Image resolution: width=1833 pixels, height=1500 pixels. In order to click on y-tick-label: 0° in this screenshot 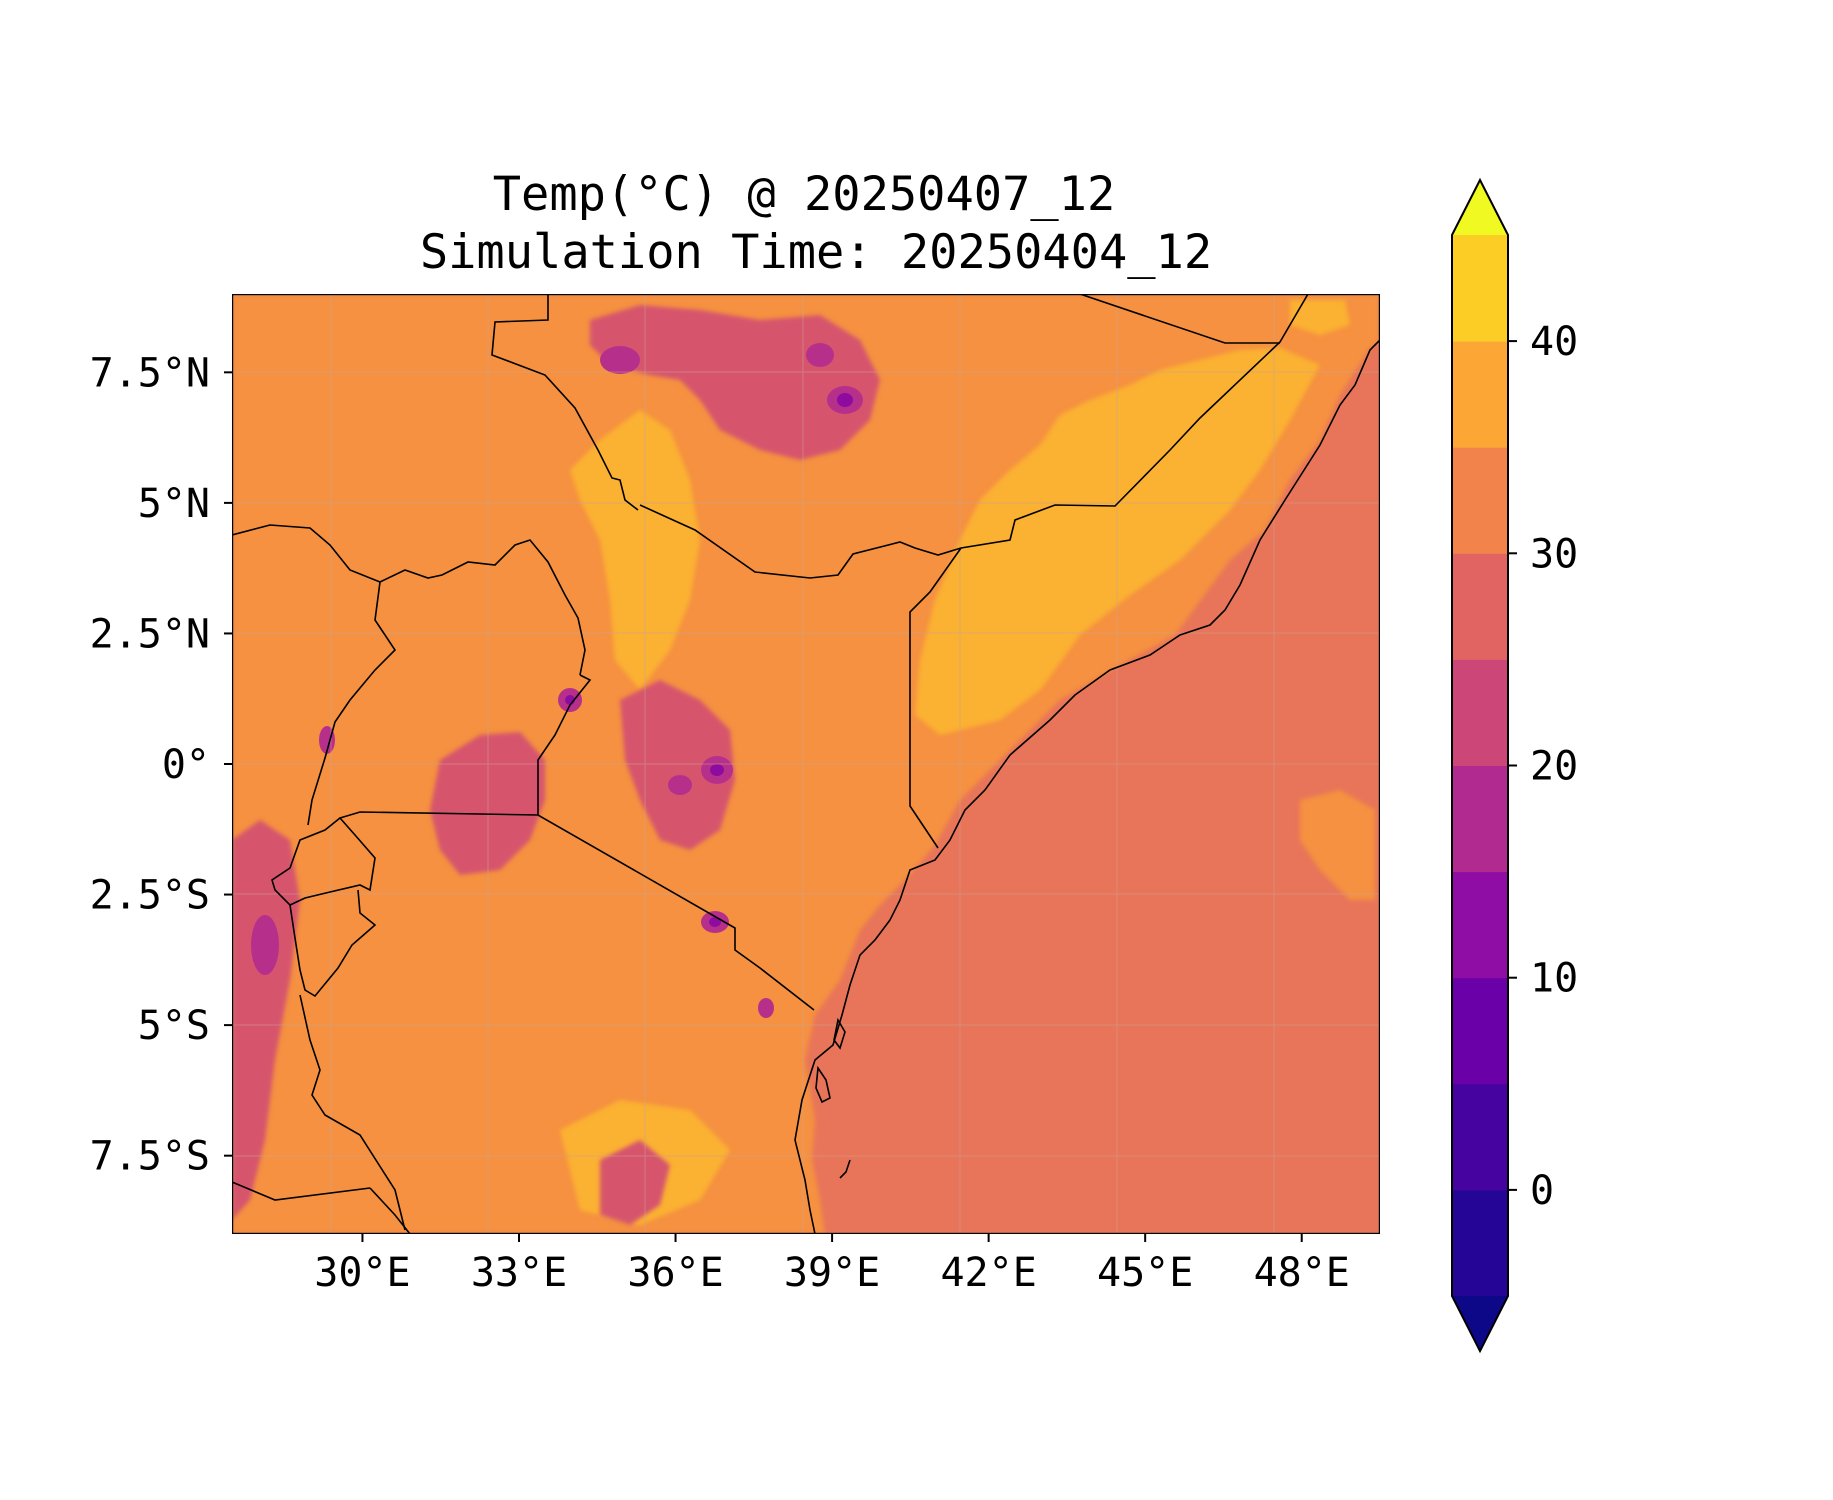, I will do `click(186, 765)`.